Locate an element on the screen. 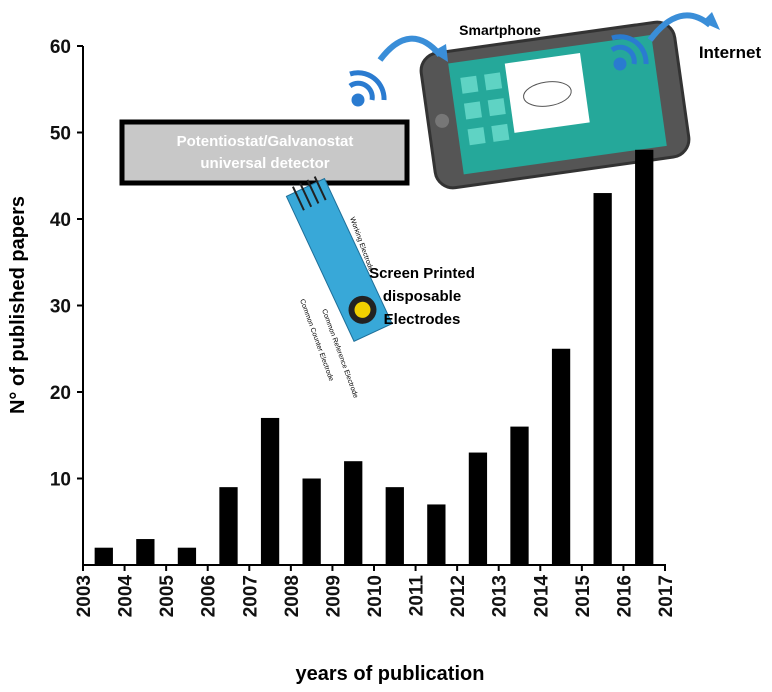 This screenshot has width=772, height=692. x-tick-label: 2003 is located at coordinates (84, 596).